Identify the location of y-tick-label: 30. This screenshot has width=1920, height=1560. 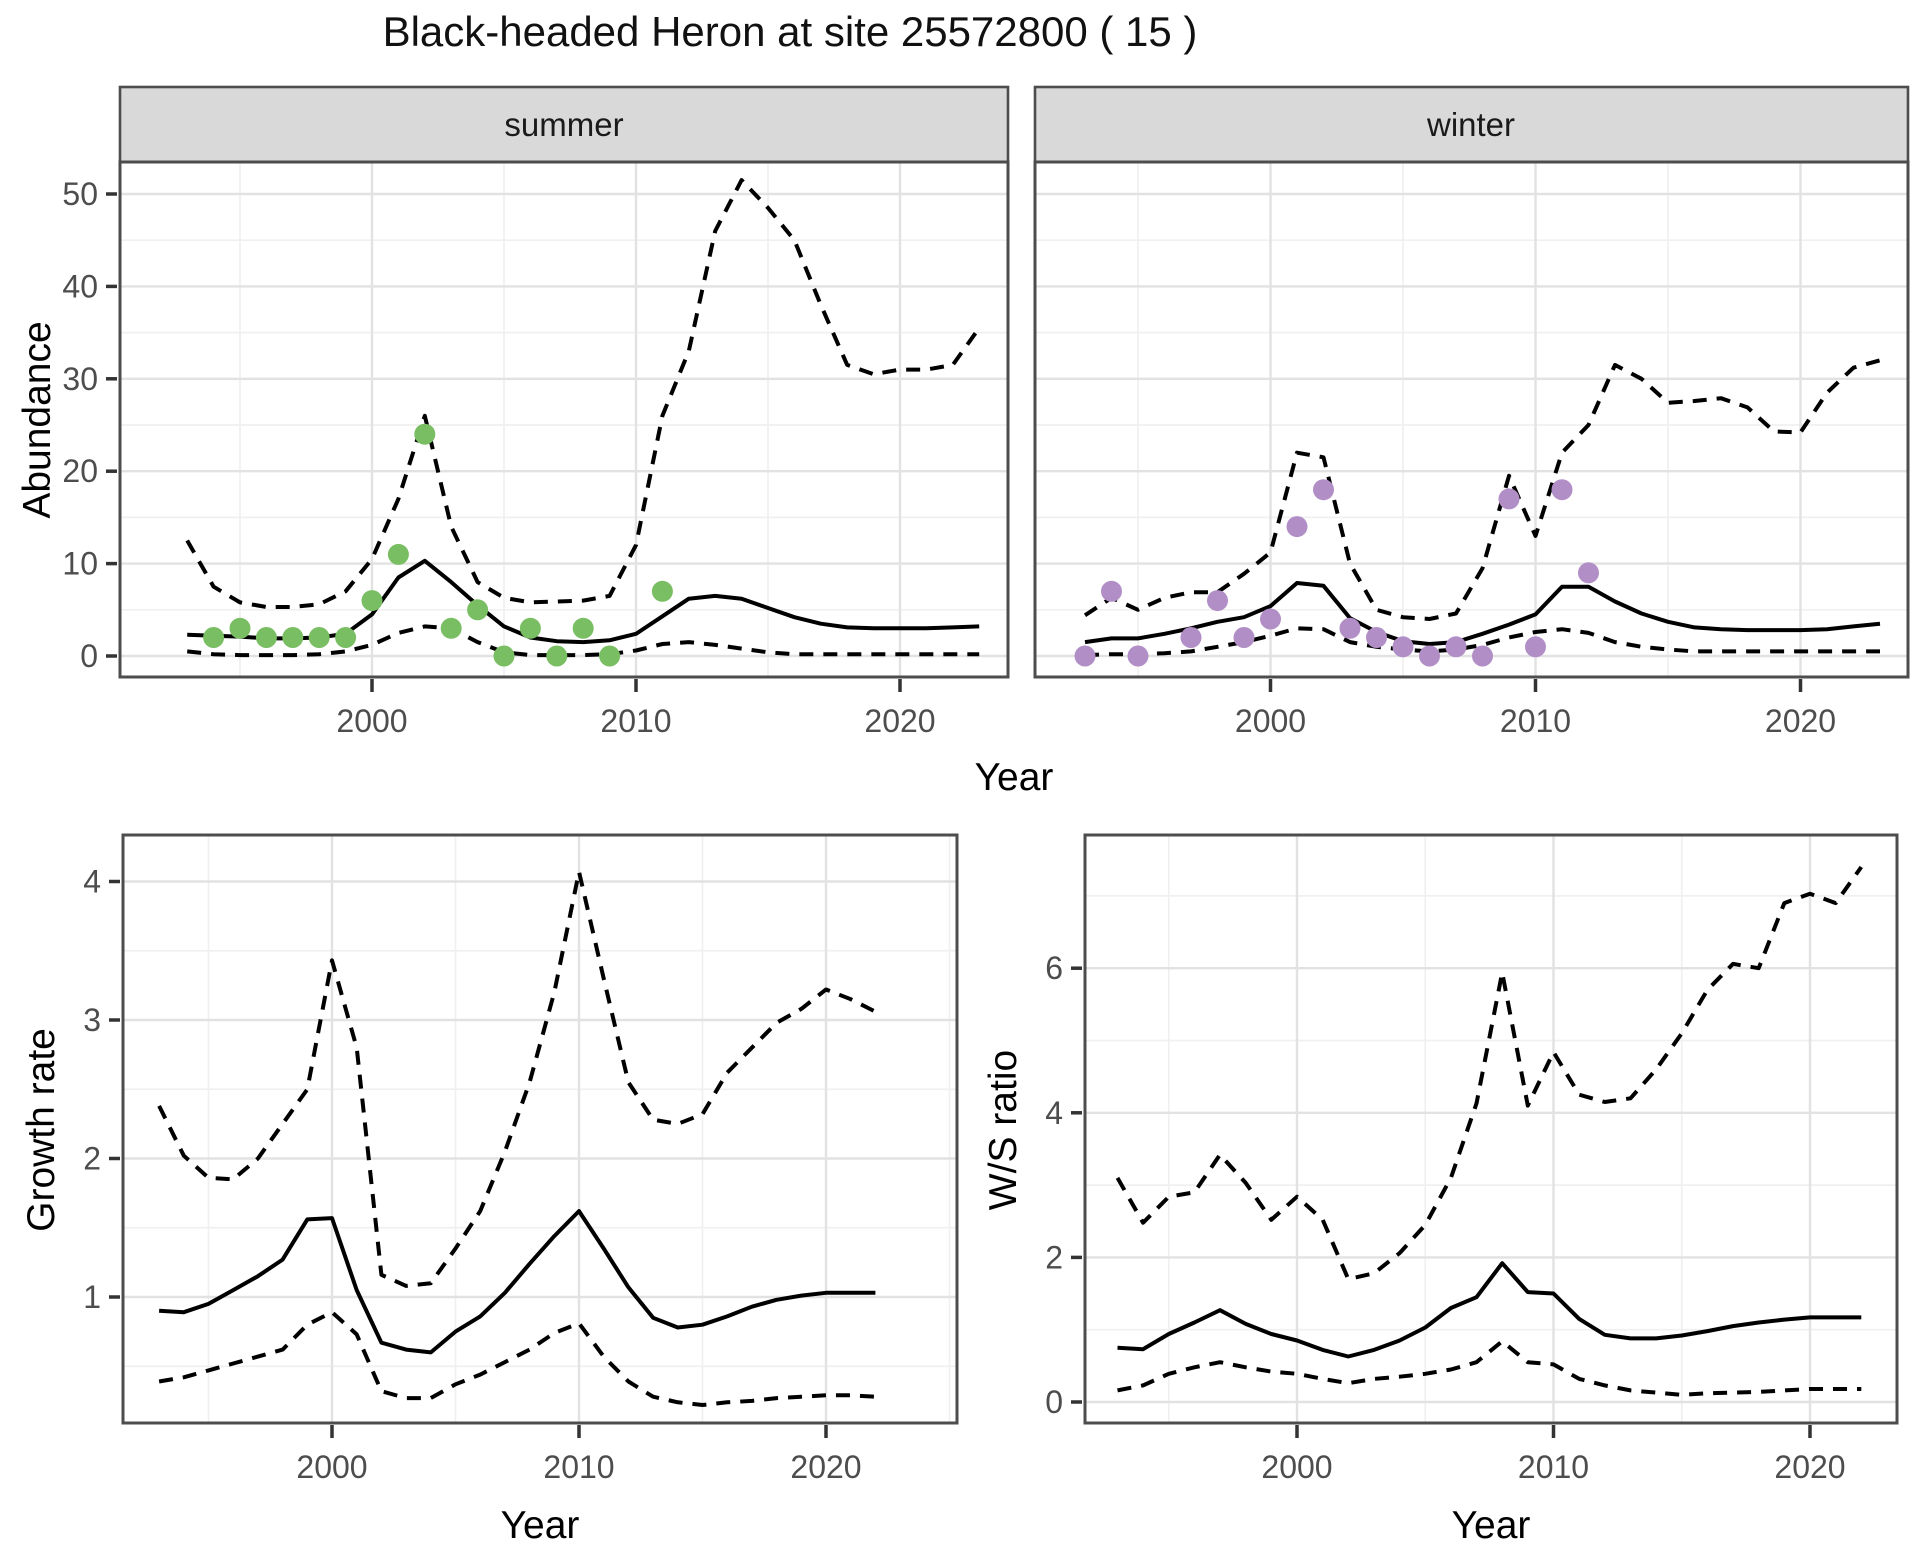
(80, 379).